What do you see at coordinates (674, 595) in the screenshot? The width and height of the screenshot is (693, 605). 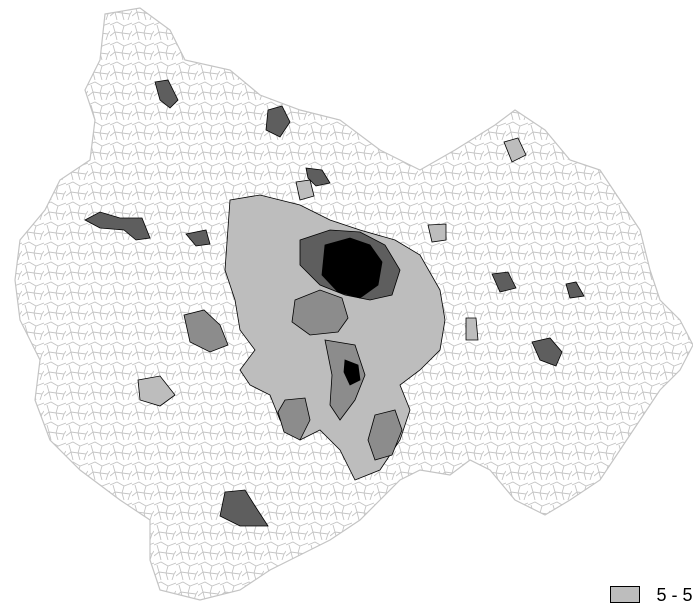 I see `legend-label: 5 - 5` at bounding box center [674, 595].